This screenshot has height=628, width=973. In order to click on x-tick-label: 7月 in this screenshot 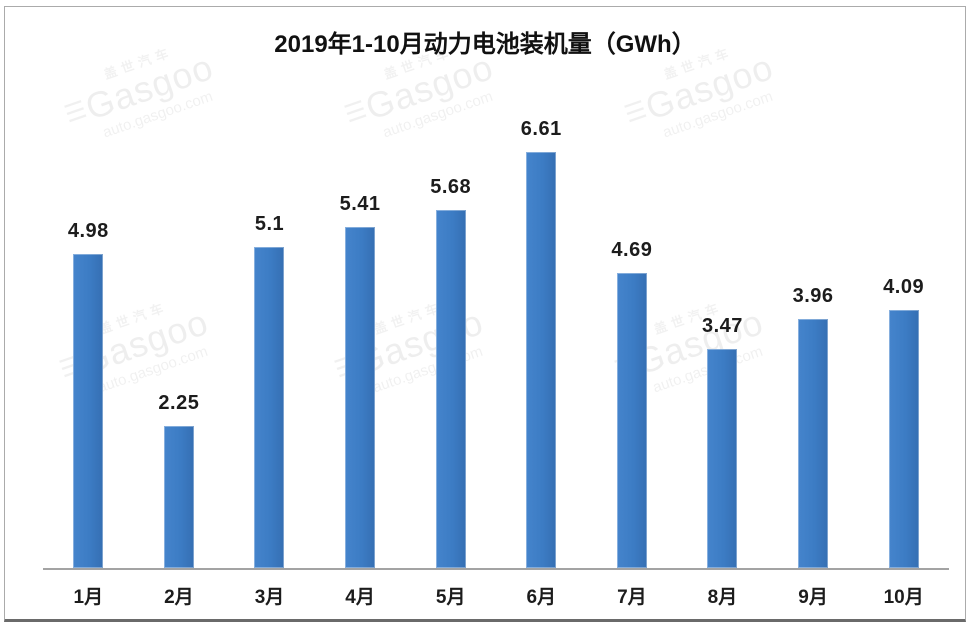, I will do `click(632, 597)`.